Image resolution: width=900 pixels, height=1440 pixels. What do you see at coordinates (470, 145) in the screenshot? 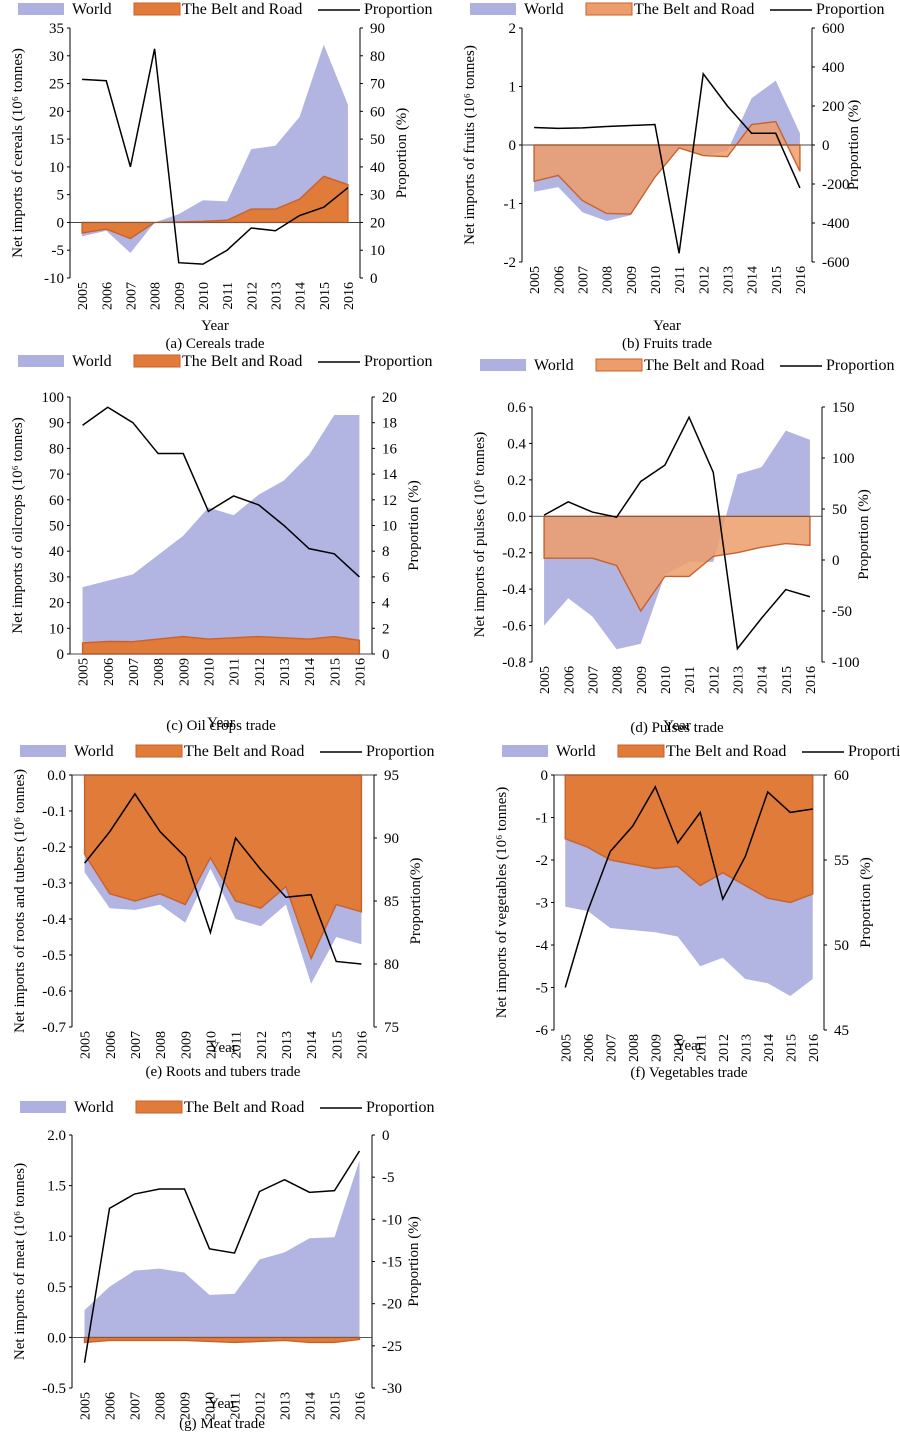
I see `y-axis-title: Net imports of fruits (10⁶ tonnes)` at bounding box center [470, 145].